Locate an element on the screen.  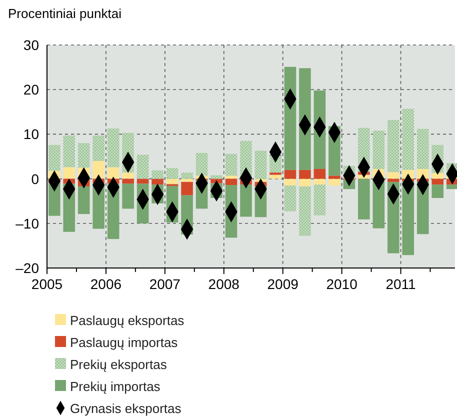
legend-label: Paslaugų importas is located at coordinates (124, 342).